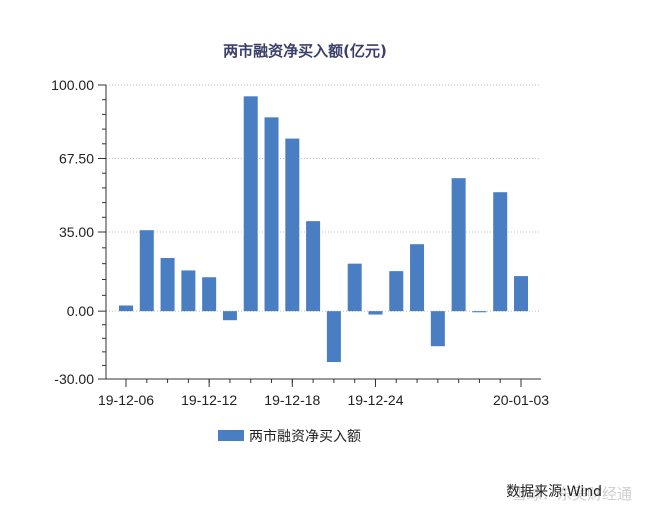 The width and height of the screenshot is (645, 514). I want to click on x-tick-labels: 19-12-06 19-12-12 19-12-18 19-12-24 20-01-03, so click(323, 400).